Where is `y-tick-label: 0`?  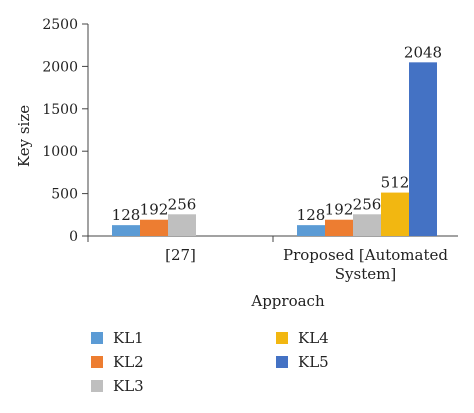
y-tick-label: 0 is located at coordinates (73, 237).